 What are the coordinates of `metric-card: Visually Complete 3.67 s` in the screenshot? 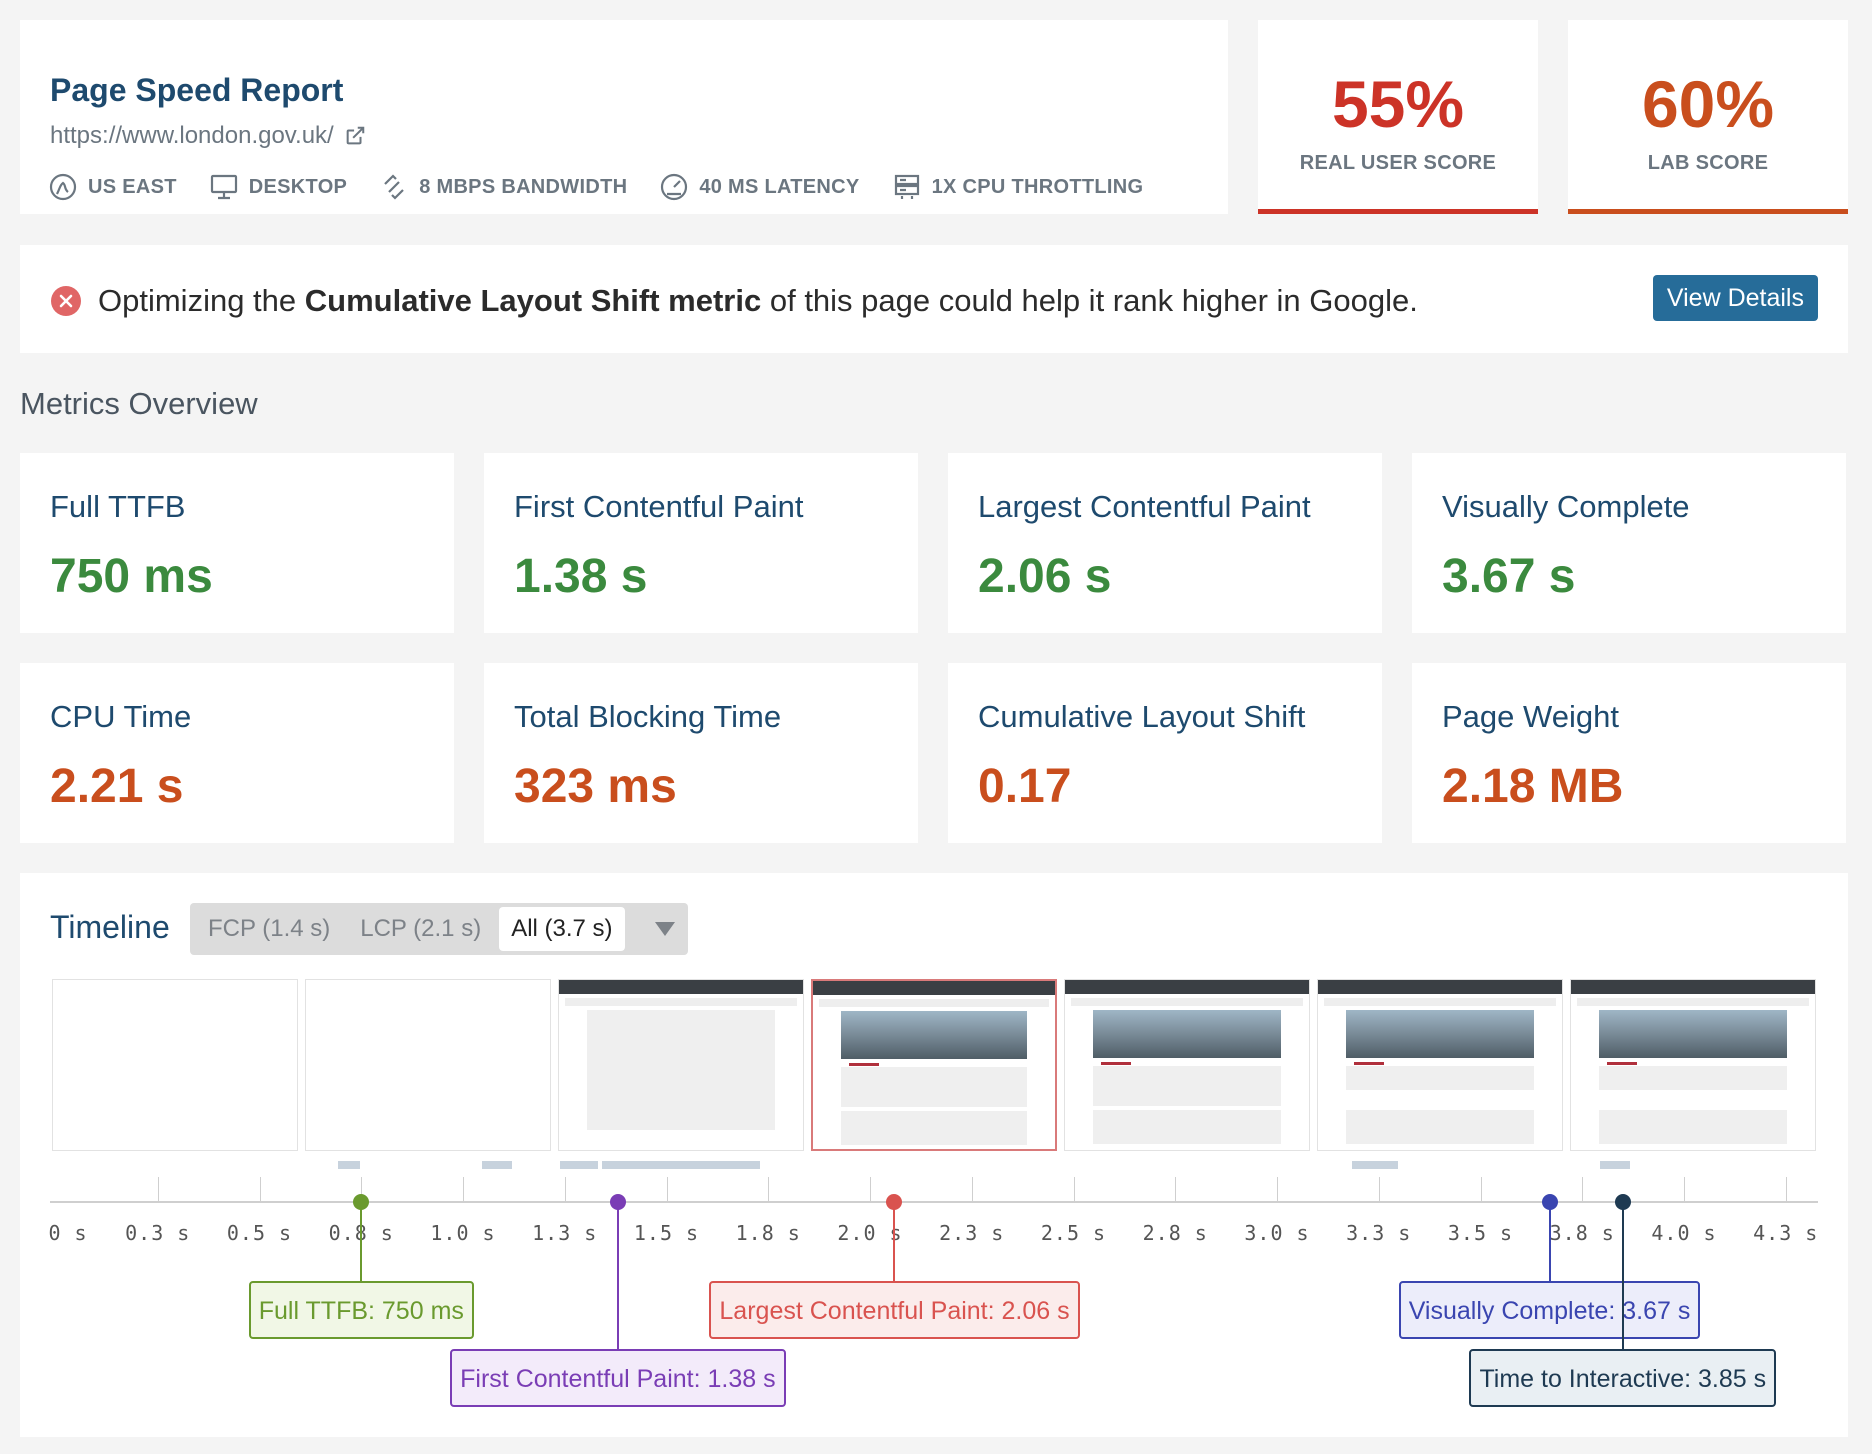 It's located at (1629, 543).